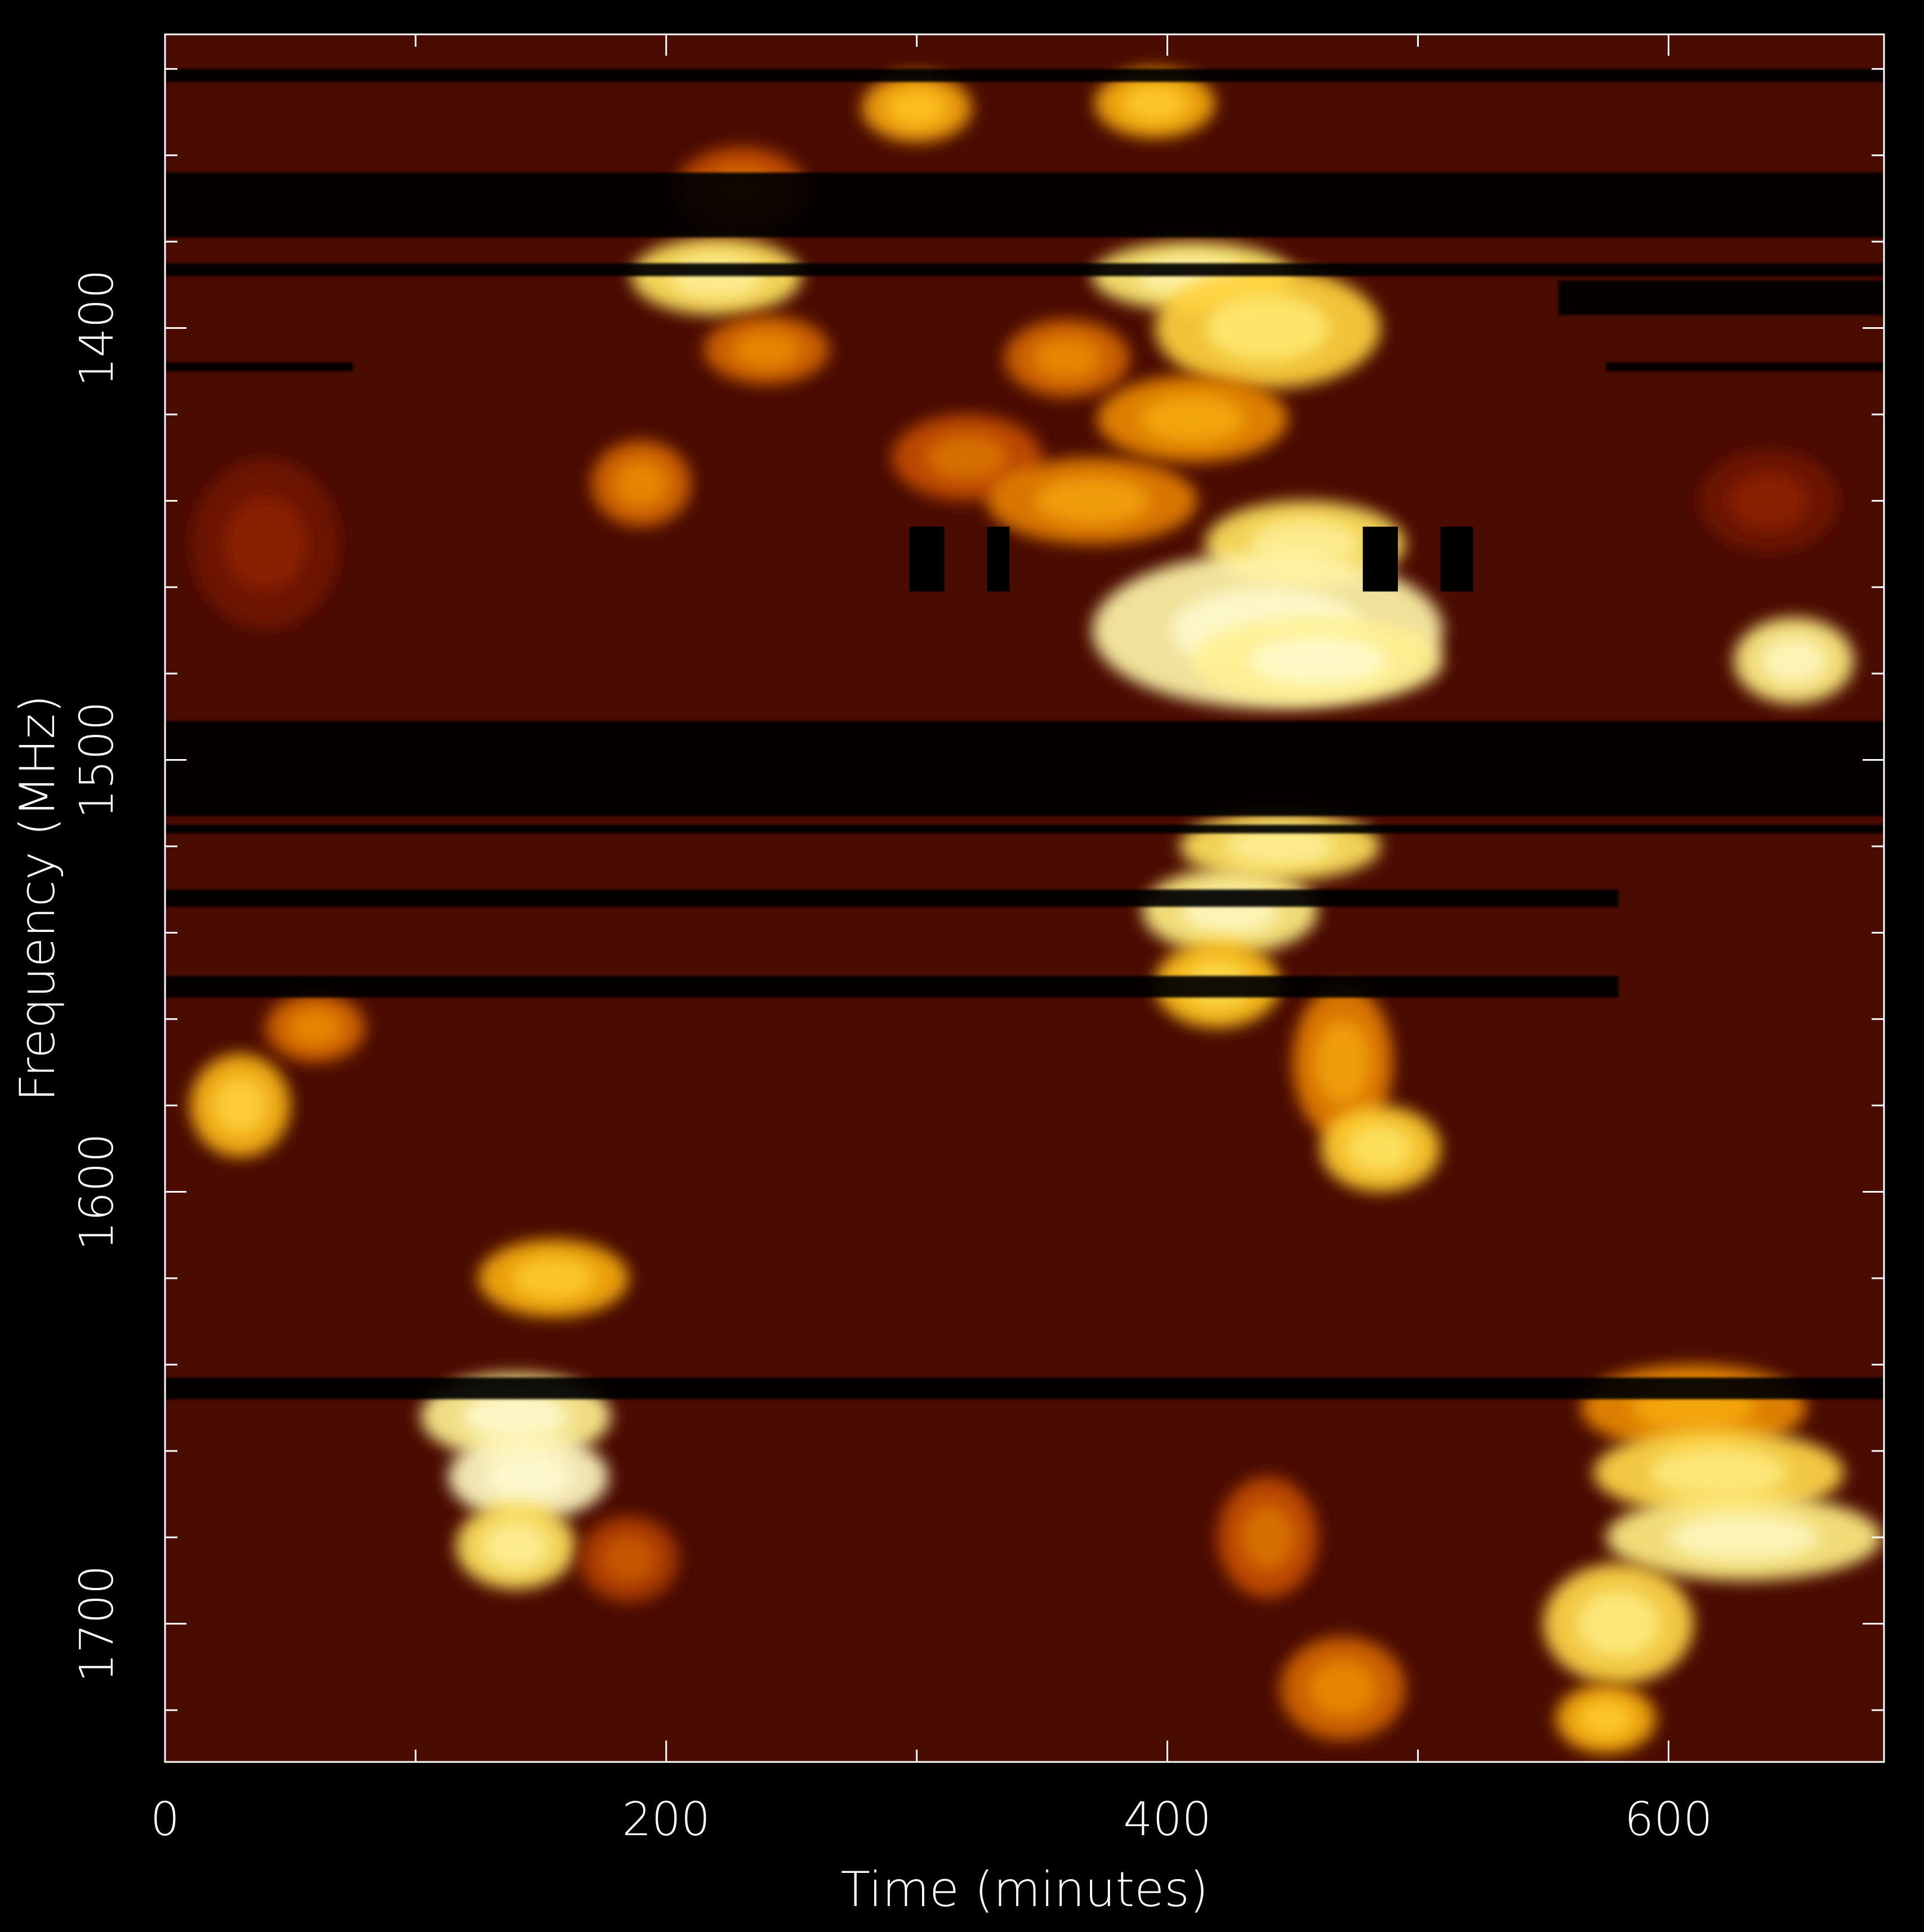 The height and width of the screenshot is (1932, 1924). Describe the element at coordinates (1024, 1890) in the screenshot. I see `x-axis-label: Time (minutes)` at that location.